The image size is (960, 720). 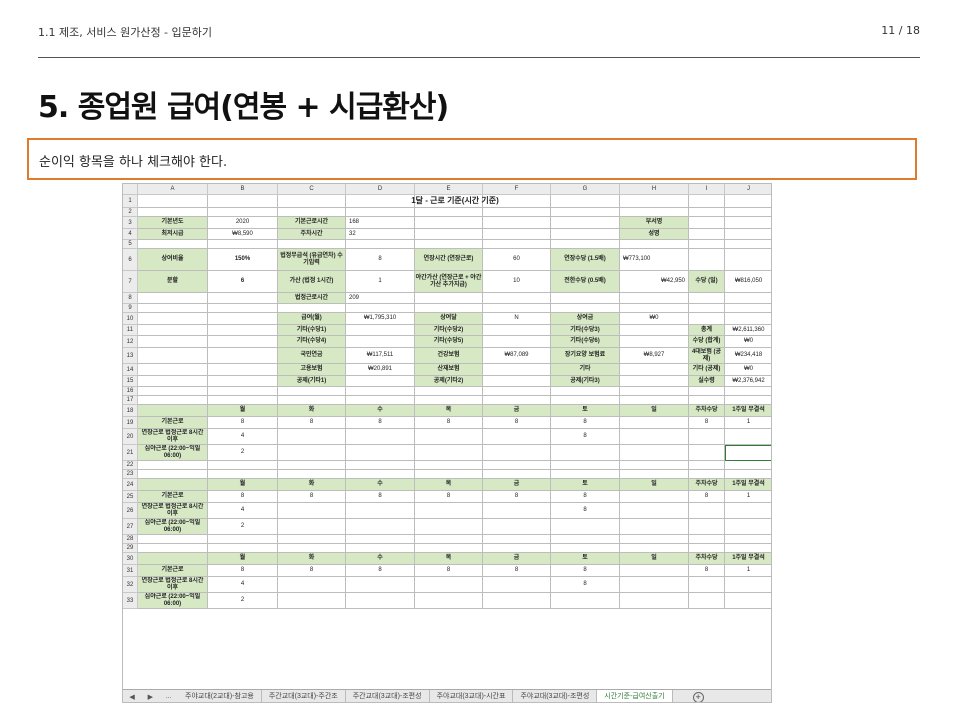 I want to click on row-header: 20, so click(x=130, y=437).